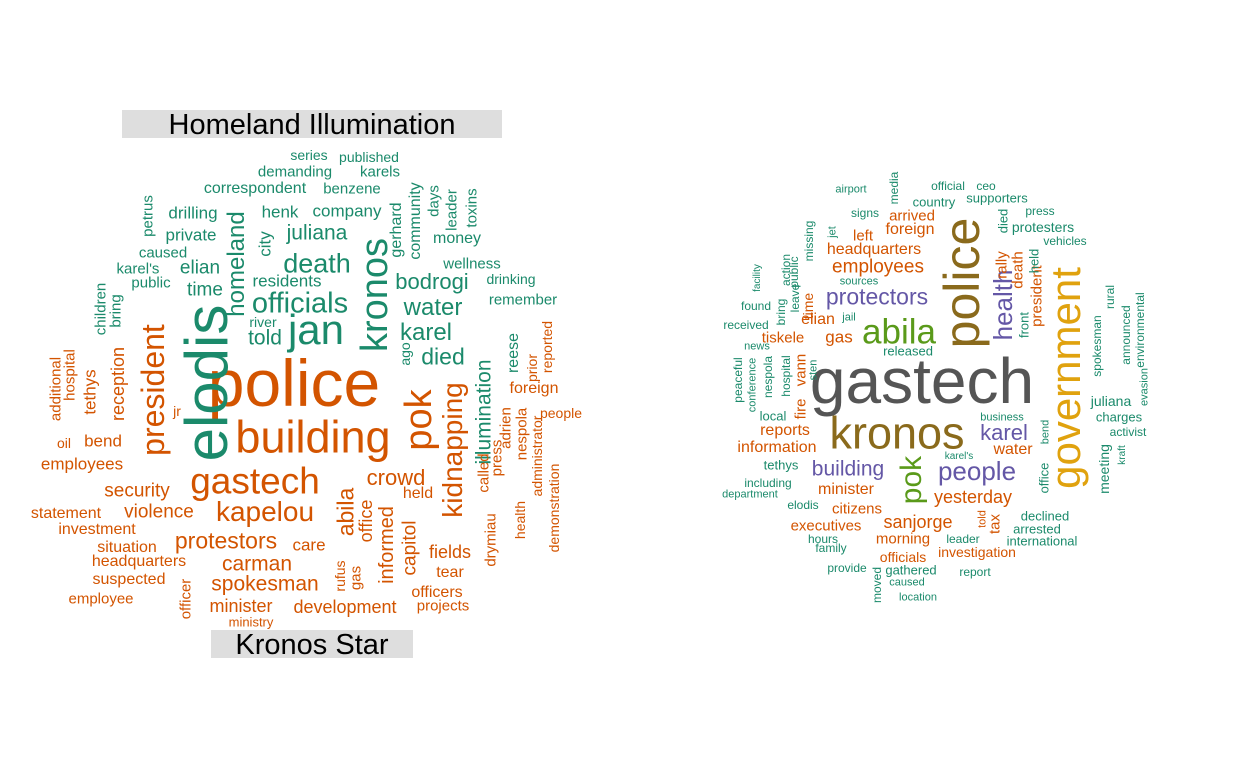 The width and height of the screenshot is (1248, 768). I want to click on left-word-protestors: protestors, so click(226, 540).